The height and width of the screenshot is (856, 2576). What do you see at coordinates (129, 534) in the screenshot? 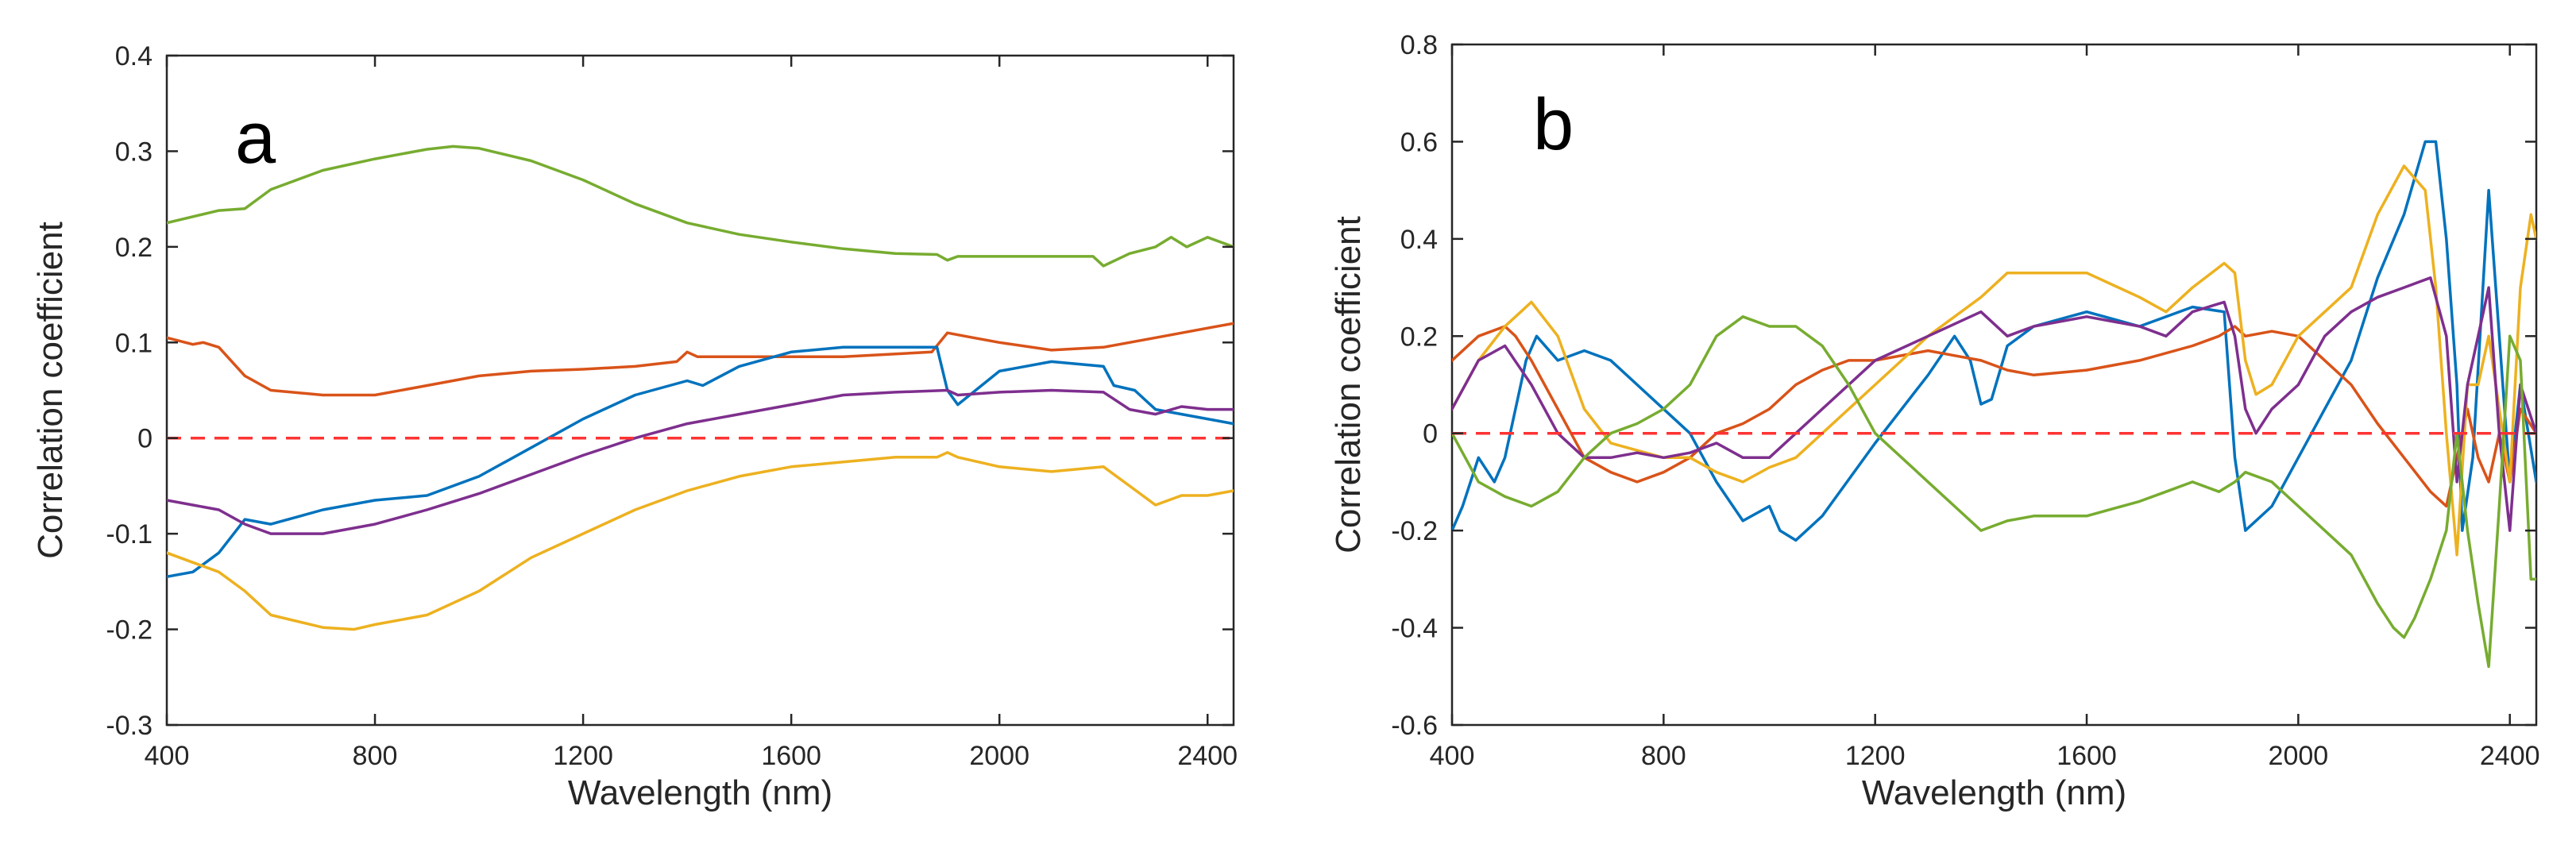
I see `y-tick-label: -0.1` at bounding box center [129, 534].